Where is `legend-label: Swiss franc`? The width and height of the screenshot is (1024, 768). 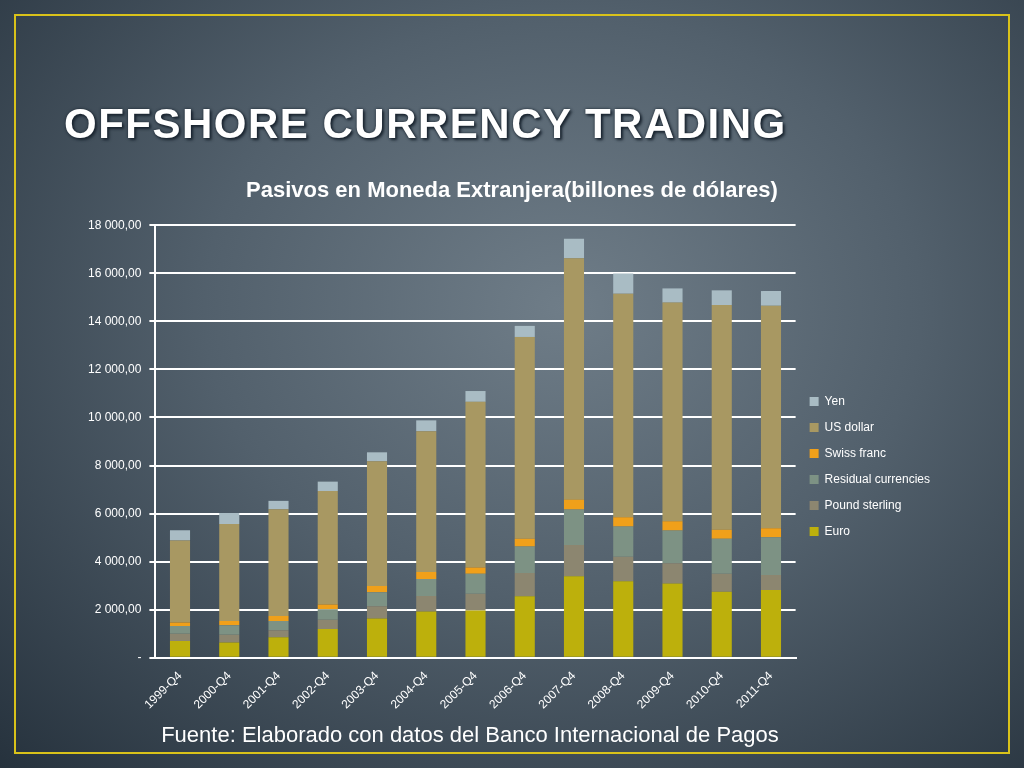
legend-label: Swiss franc is located at coordinates (855, 452).